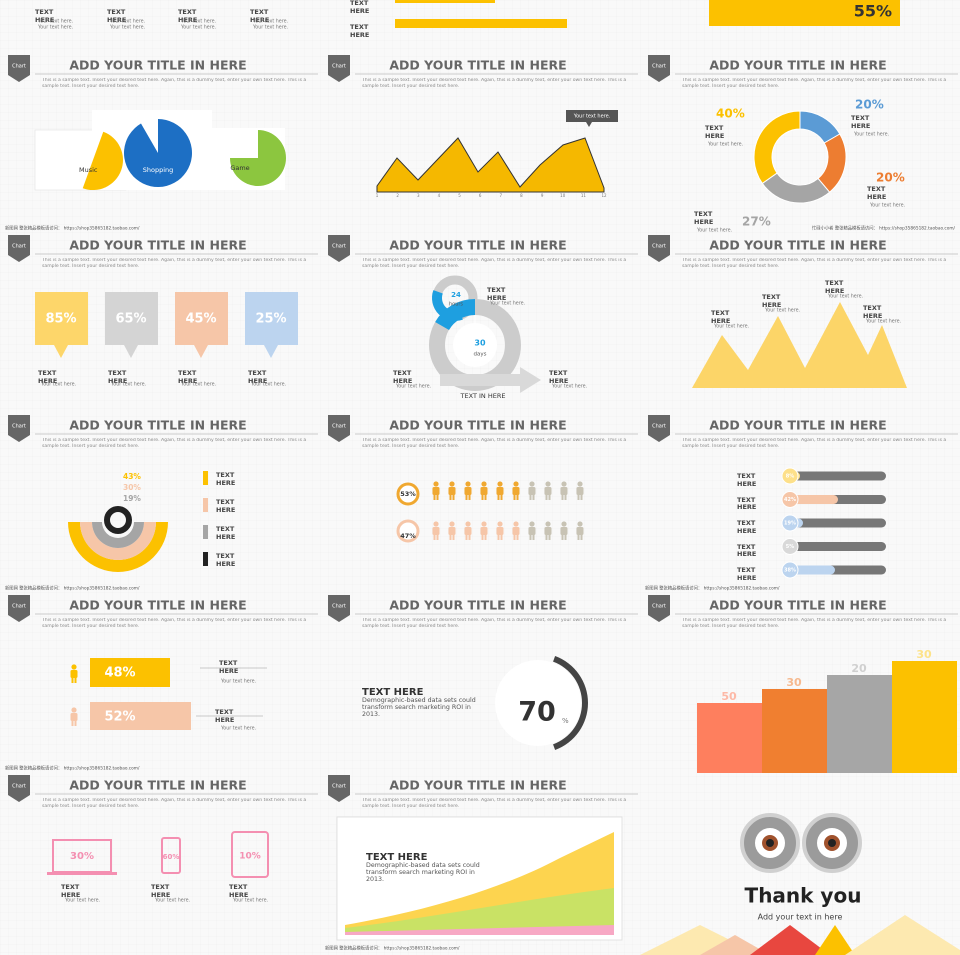  What do you see at coordinates (869, 105) in the screenshot?
I see `percent: 20%` at bounding box center [869, 105].